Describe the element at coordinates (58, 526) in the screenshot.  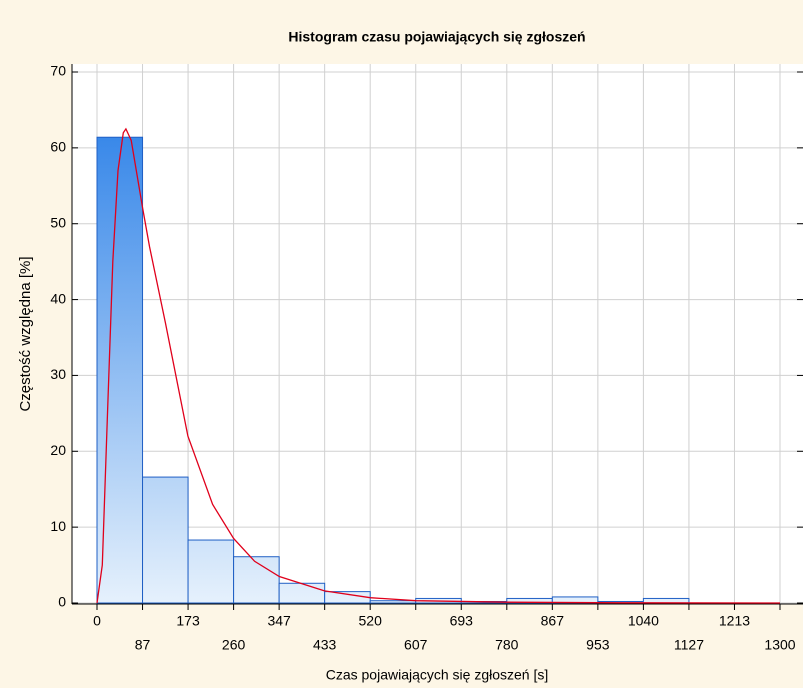
I see `y-tick-label: 10` at that location.